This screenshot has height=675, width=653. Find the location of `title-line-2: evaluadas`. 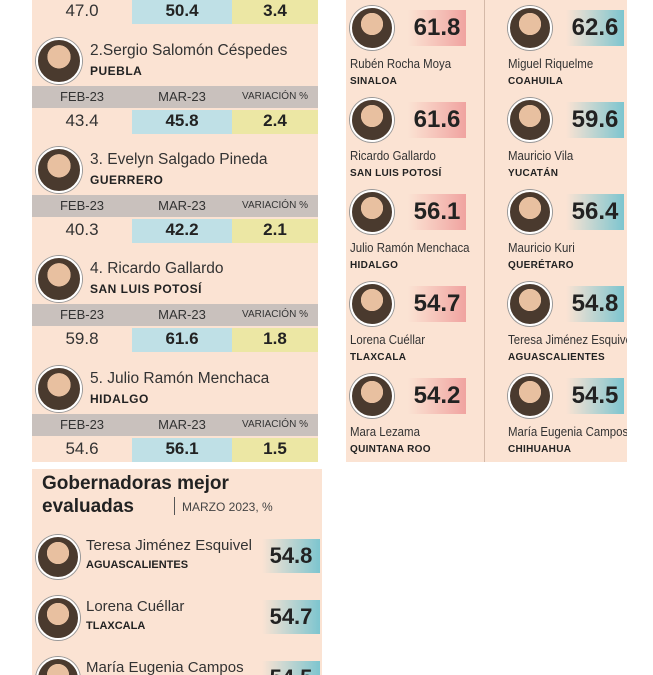

title-line-2: evaluadas is located at coordinates (88, 506).